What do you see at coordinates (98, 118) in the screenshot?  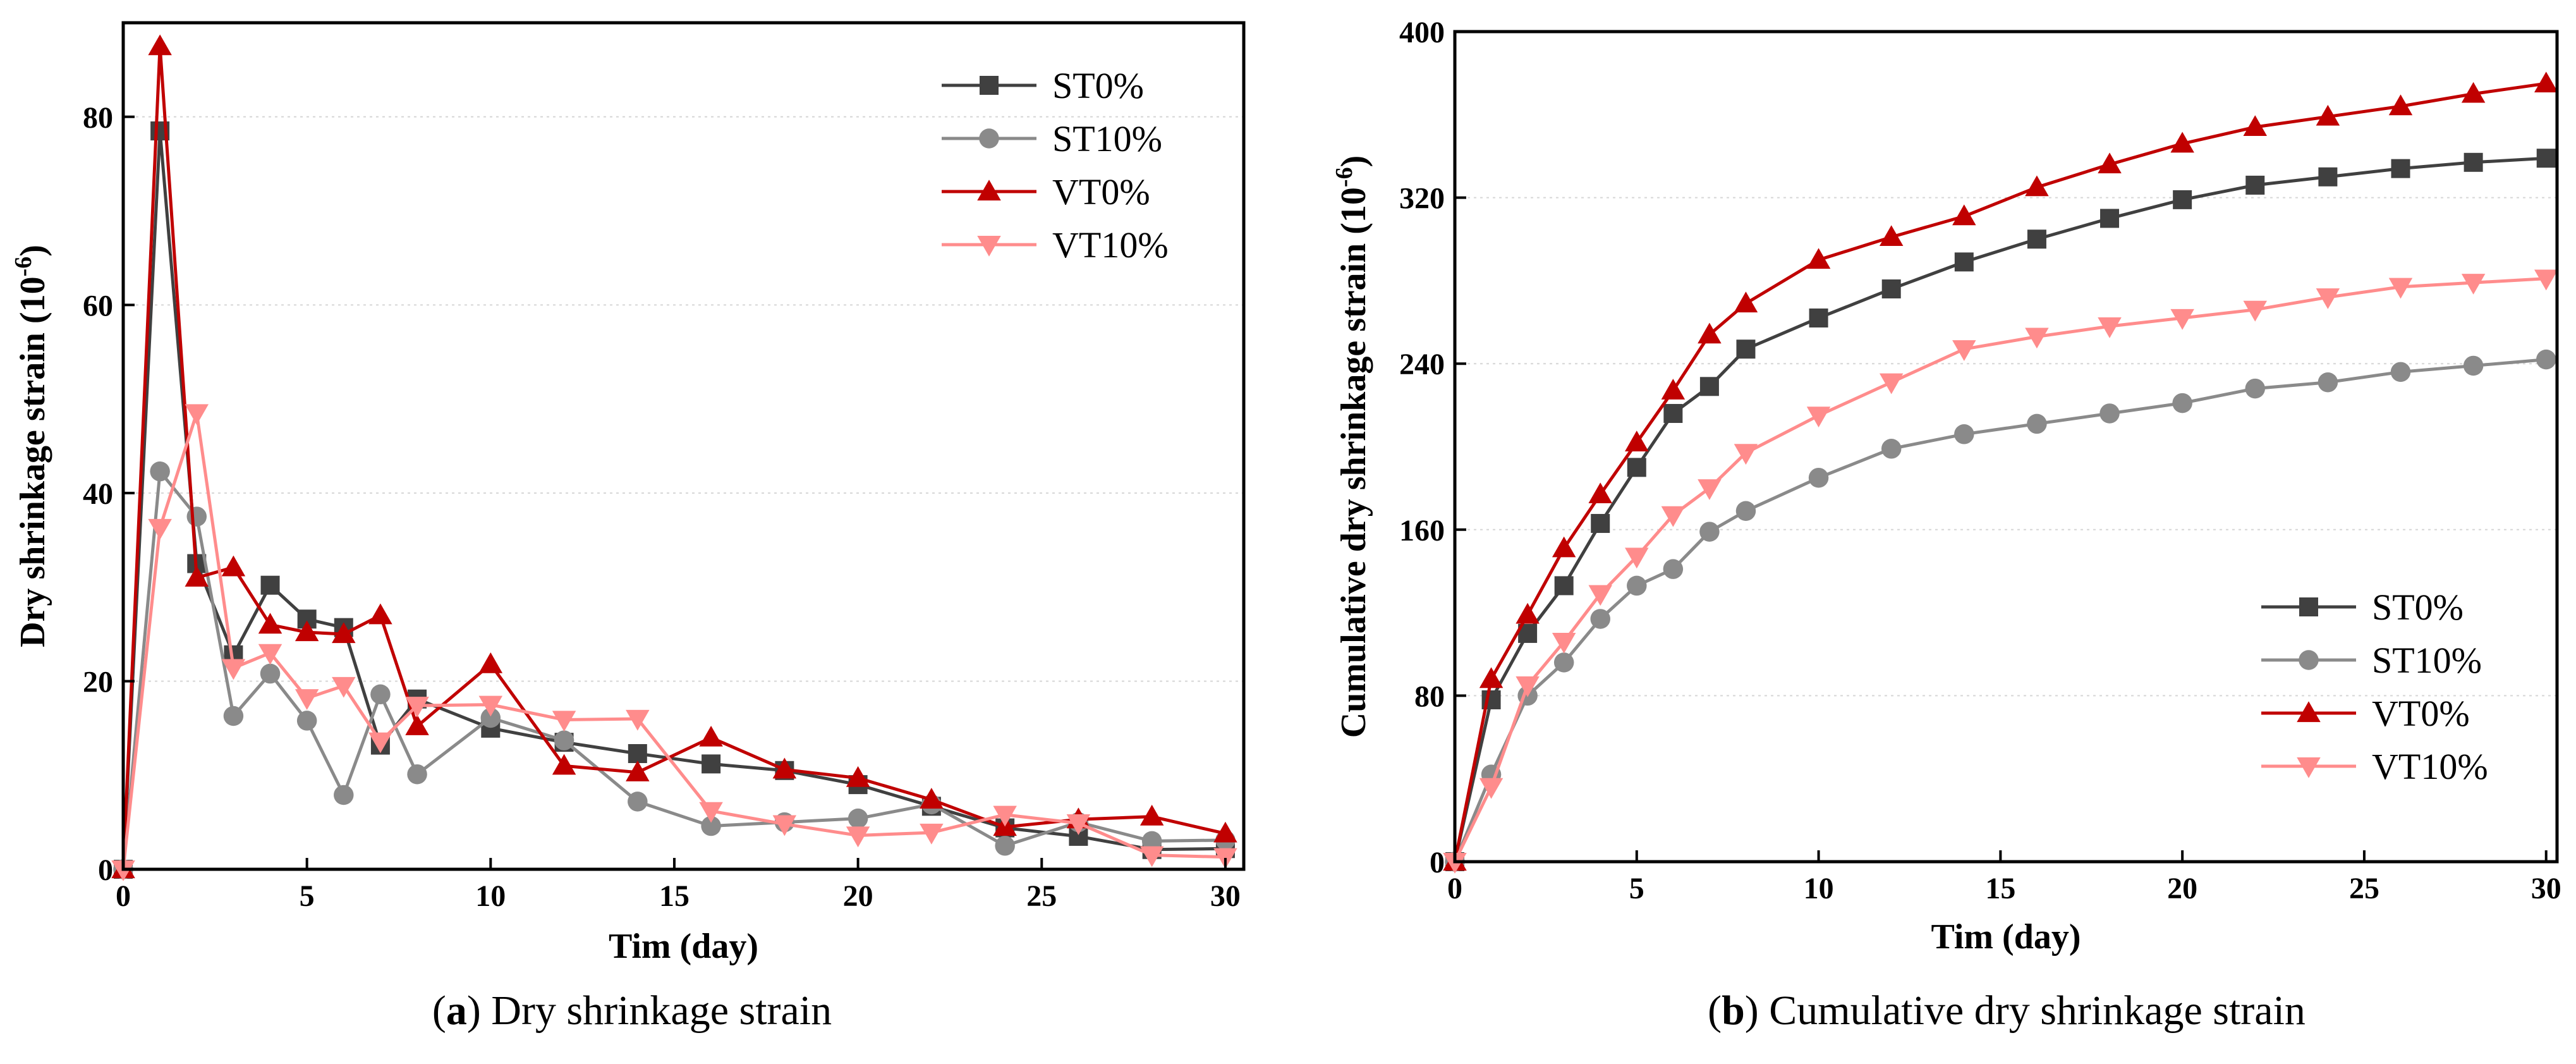 I see `y-tick-label: 80` at bounding box center [98, 118].